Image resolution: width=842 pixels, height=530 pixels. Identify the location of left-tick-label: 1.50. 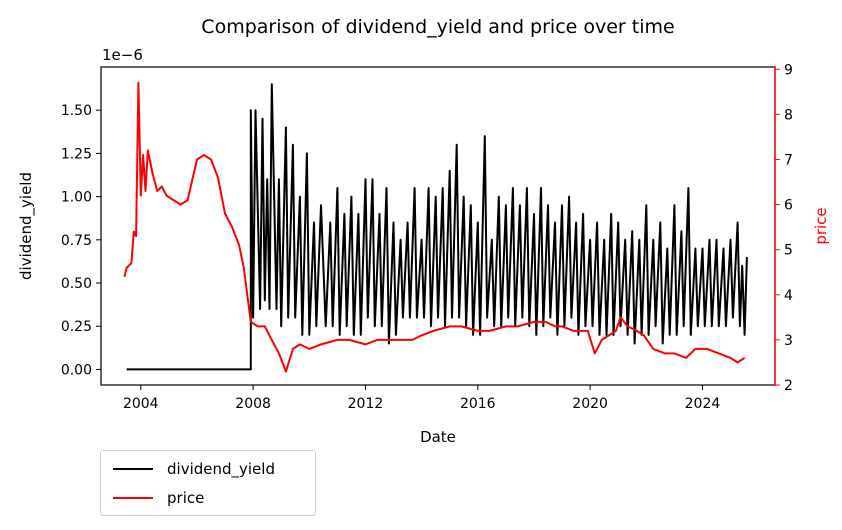
(76, 111).